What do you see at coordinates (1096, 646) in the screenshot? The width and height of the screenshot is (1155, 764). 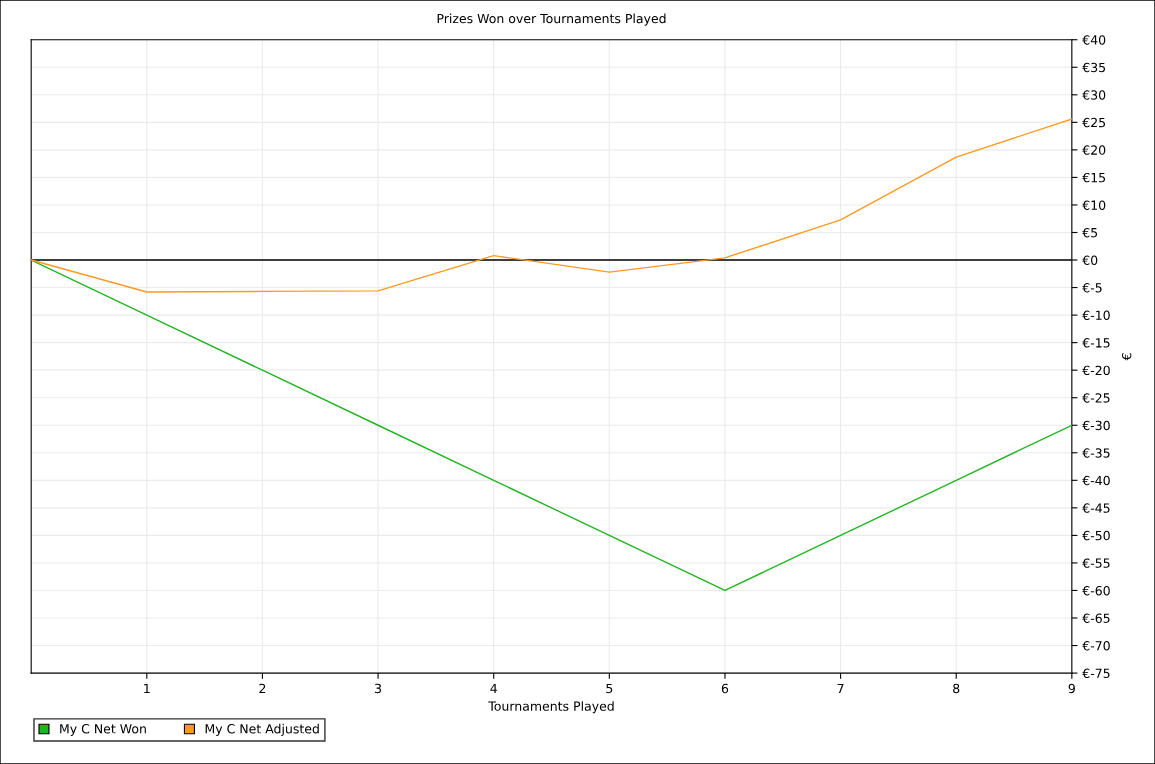 I see `y-tick-label: €-70` at bounding box center [1096, 646].